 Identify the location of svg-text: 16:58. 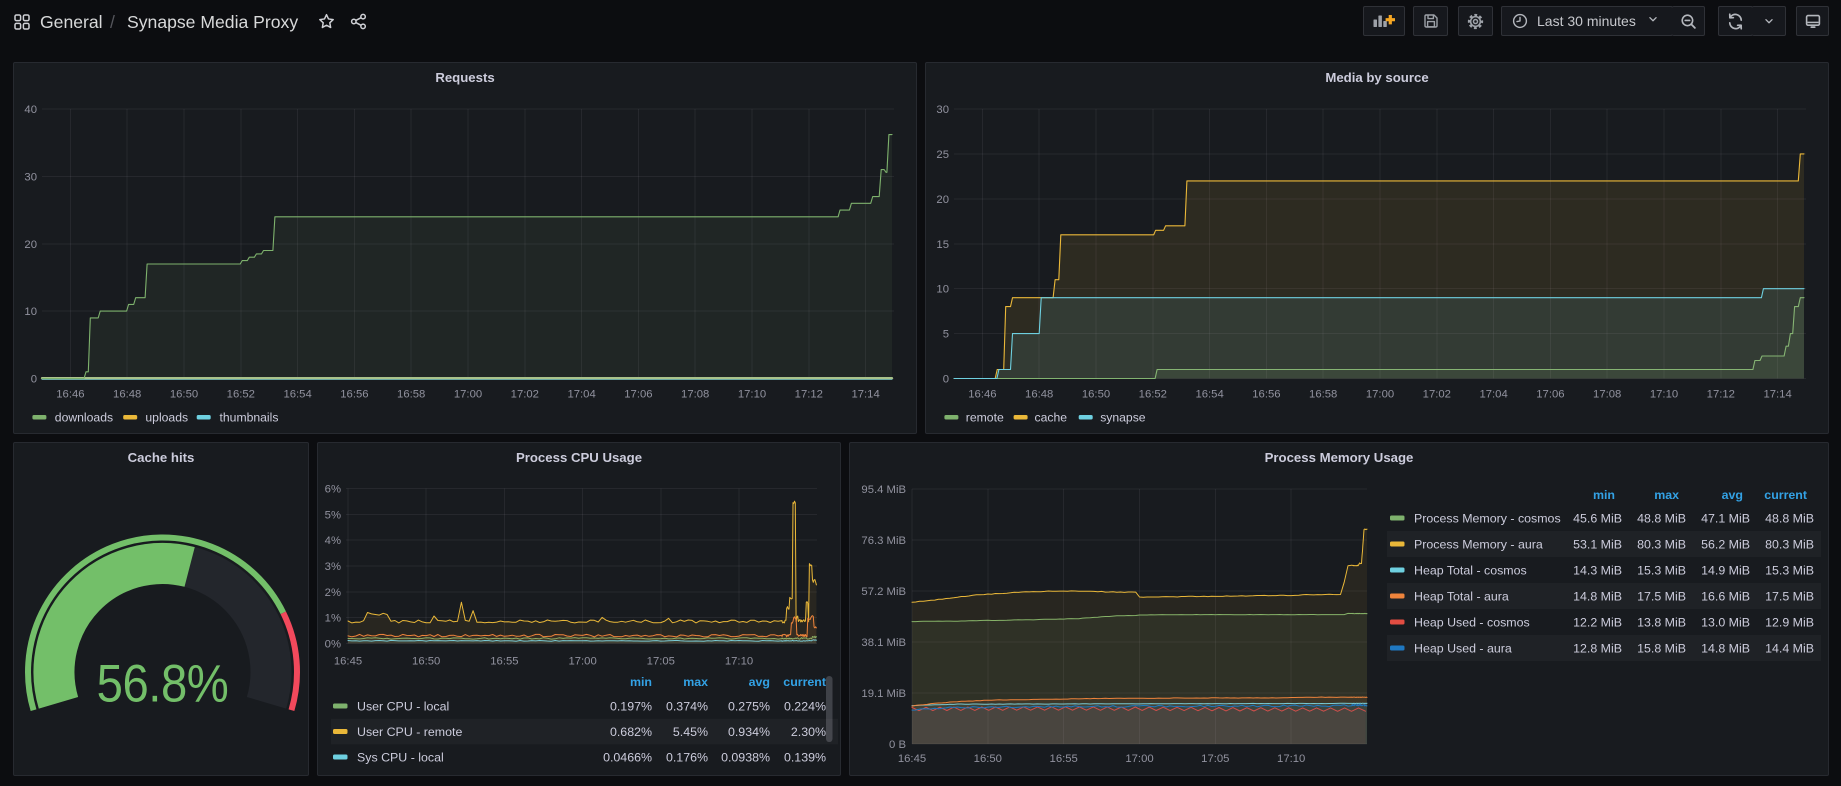
(411, 395).